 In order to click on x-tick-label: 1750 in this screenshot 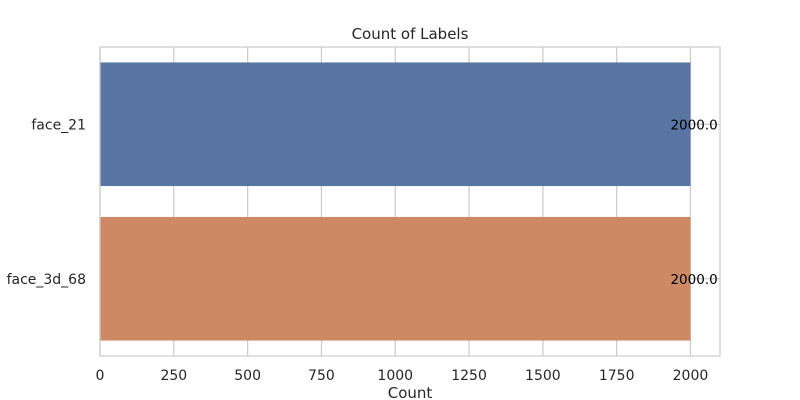, I will do `click(617, 376)`.